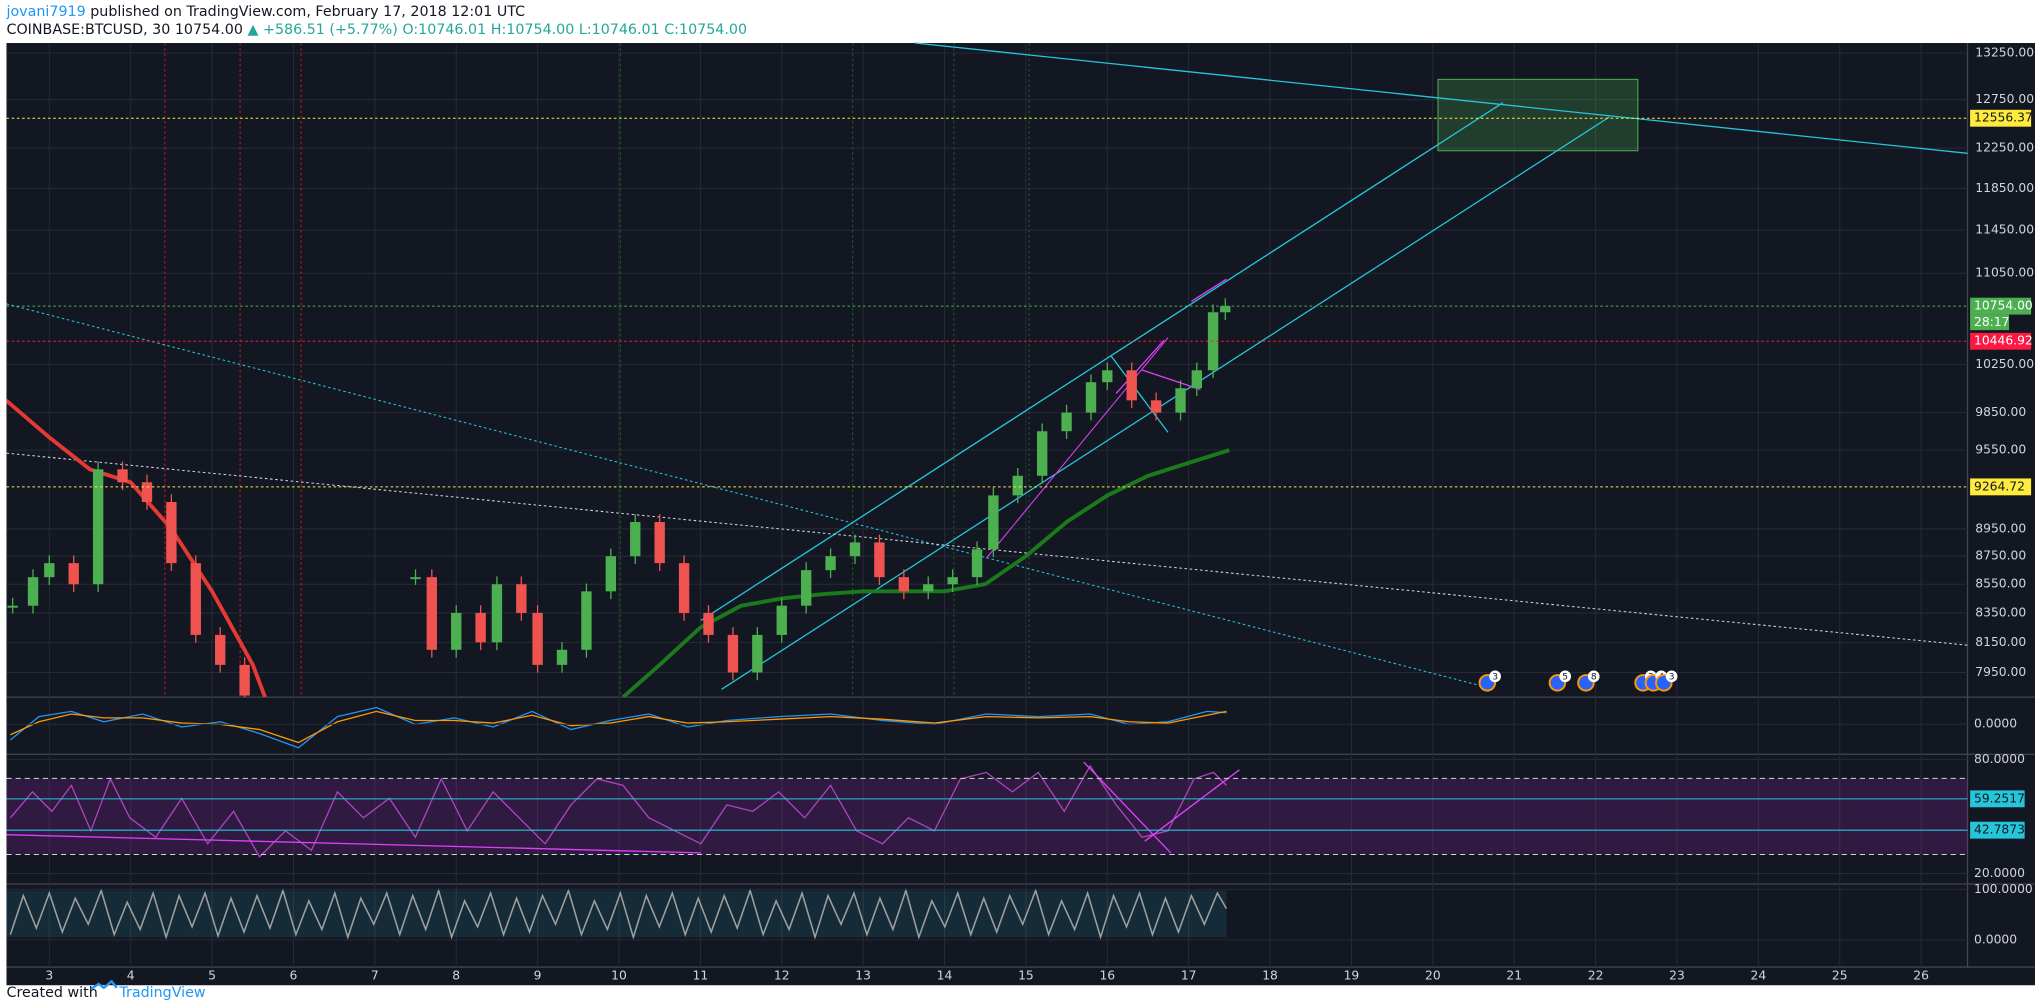 The height and width of the screenshot is (1001, 2035). Describe the element at coordinates (212, 976) in the screenshot. I see `x-tick-label: 5` at that location.